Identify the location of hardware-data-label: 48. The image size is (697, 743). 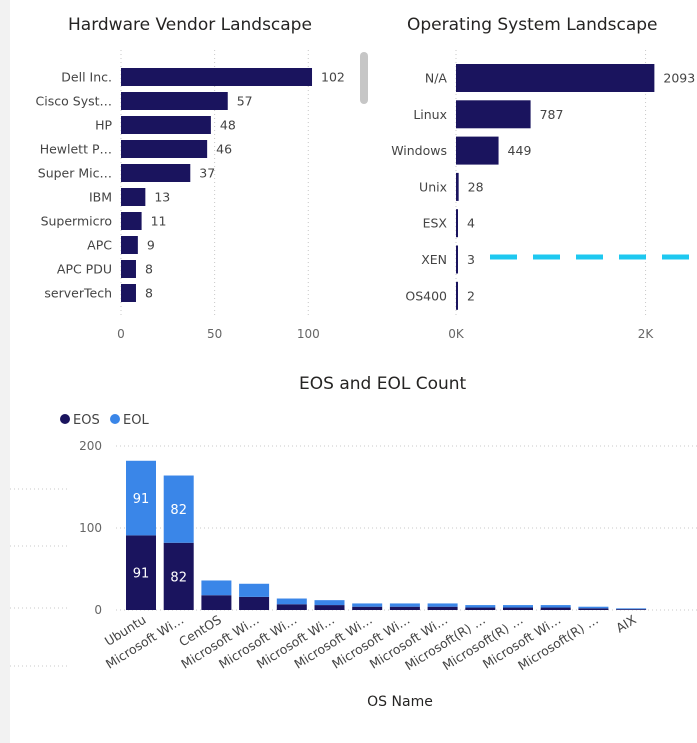
(228, 125).